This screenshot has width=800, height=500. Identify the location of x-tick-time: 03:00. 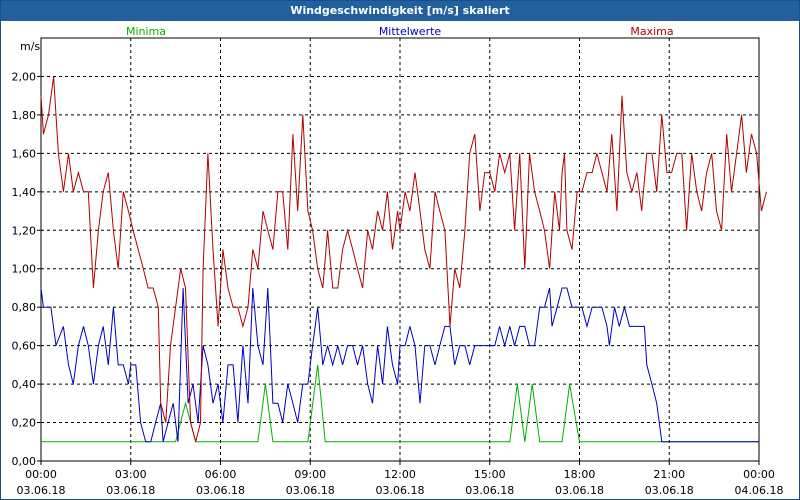
(131, 474).